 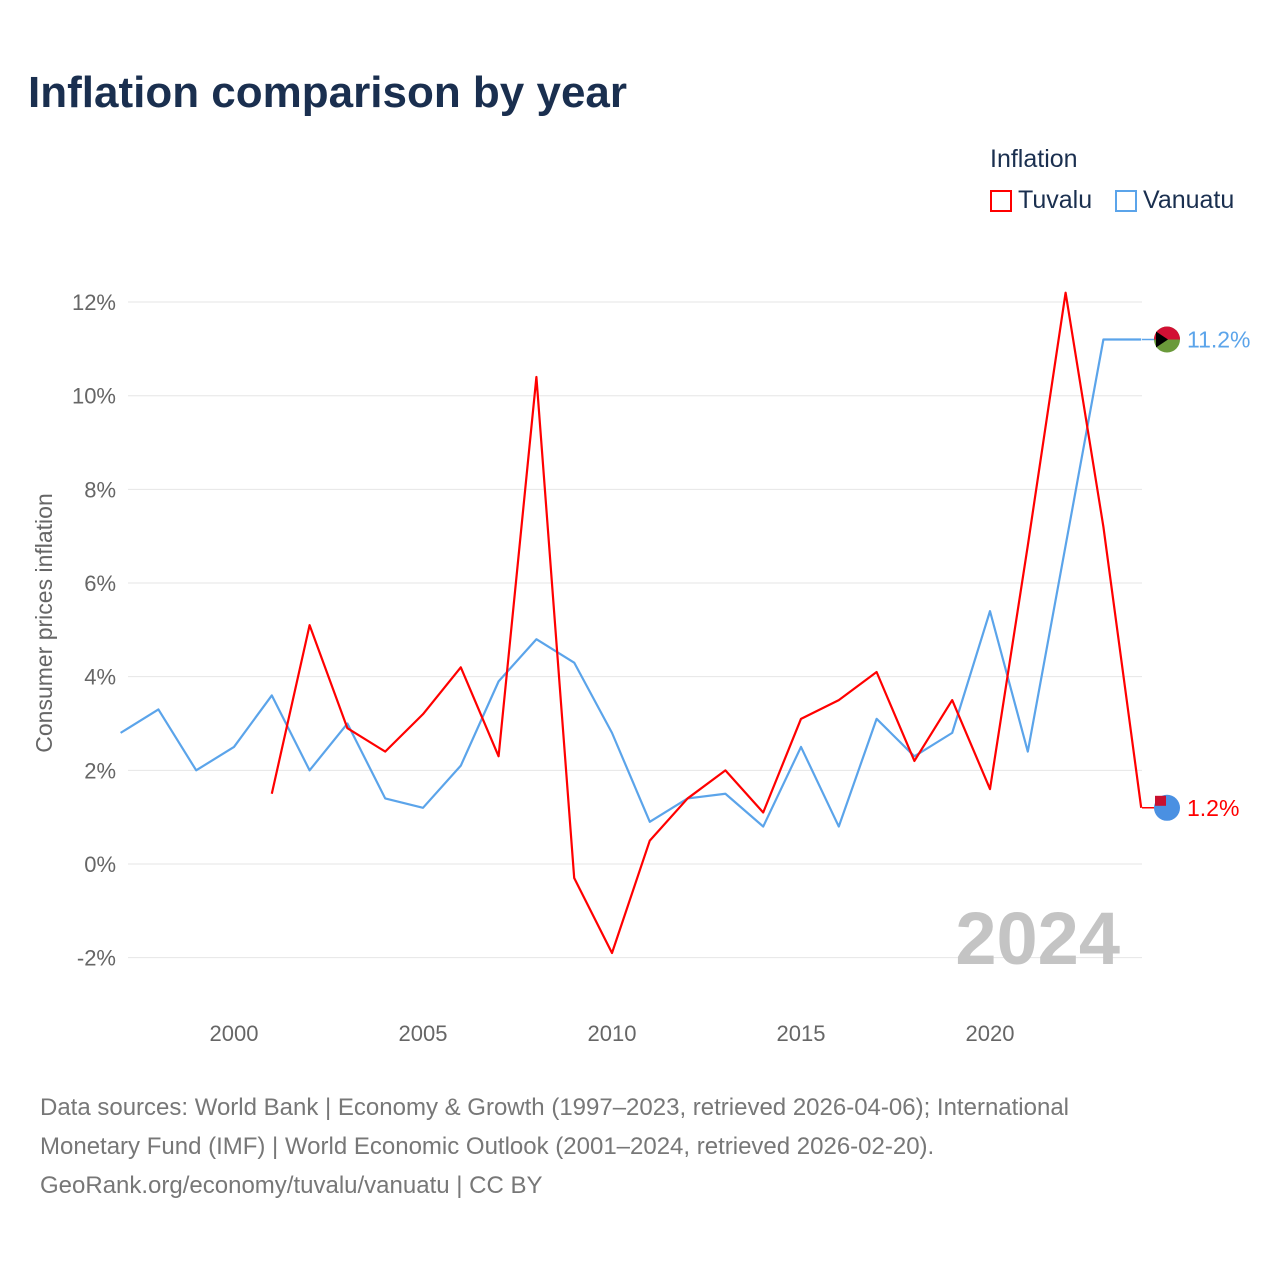 I want to click on y-tick-label: -2%, so click(x=96, y=958).